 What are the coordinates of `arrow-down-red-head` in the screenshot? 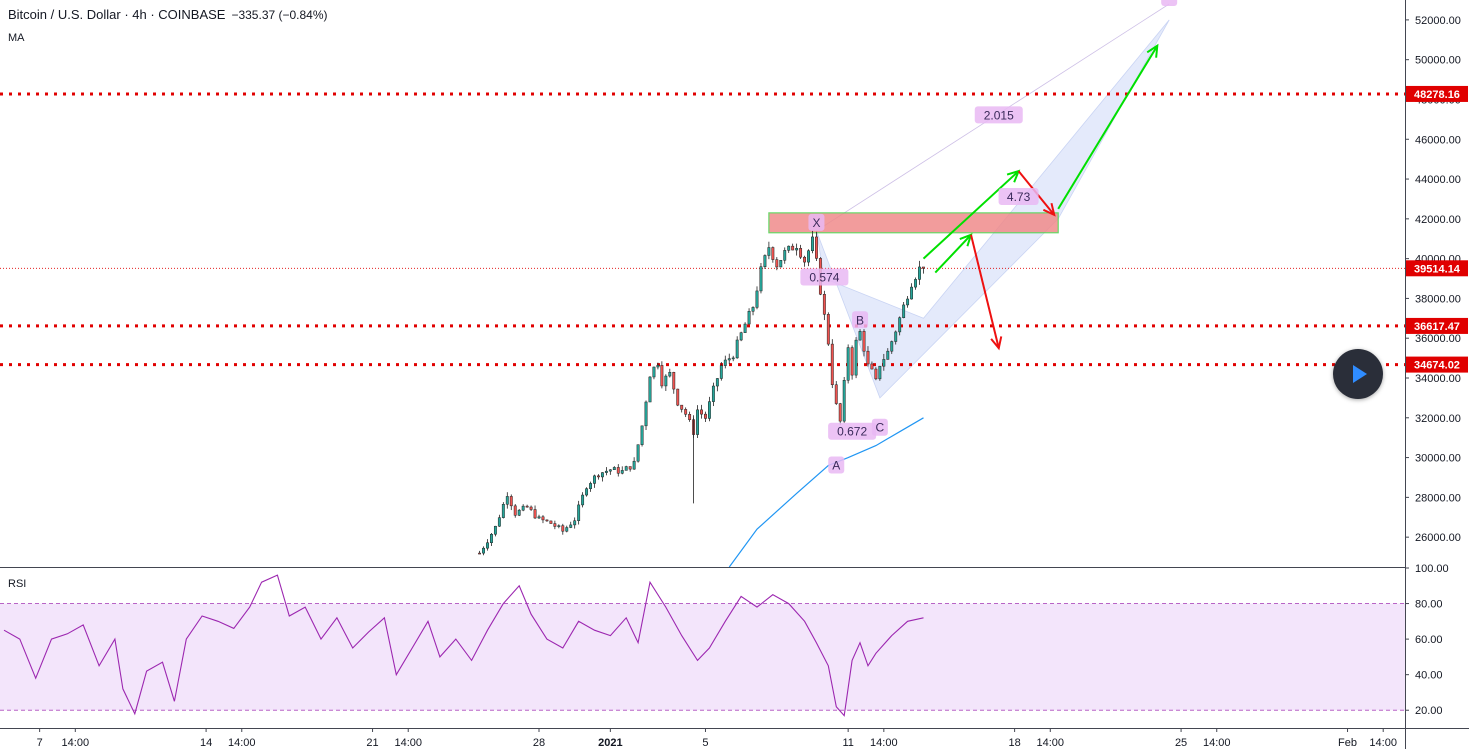 It's located at (1049, 209).